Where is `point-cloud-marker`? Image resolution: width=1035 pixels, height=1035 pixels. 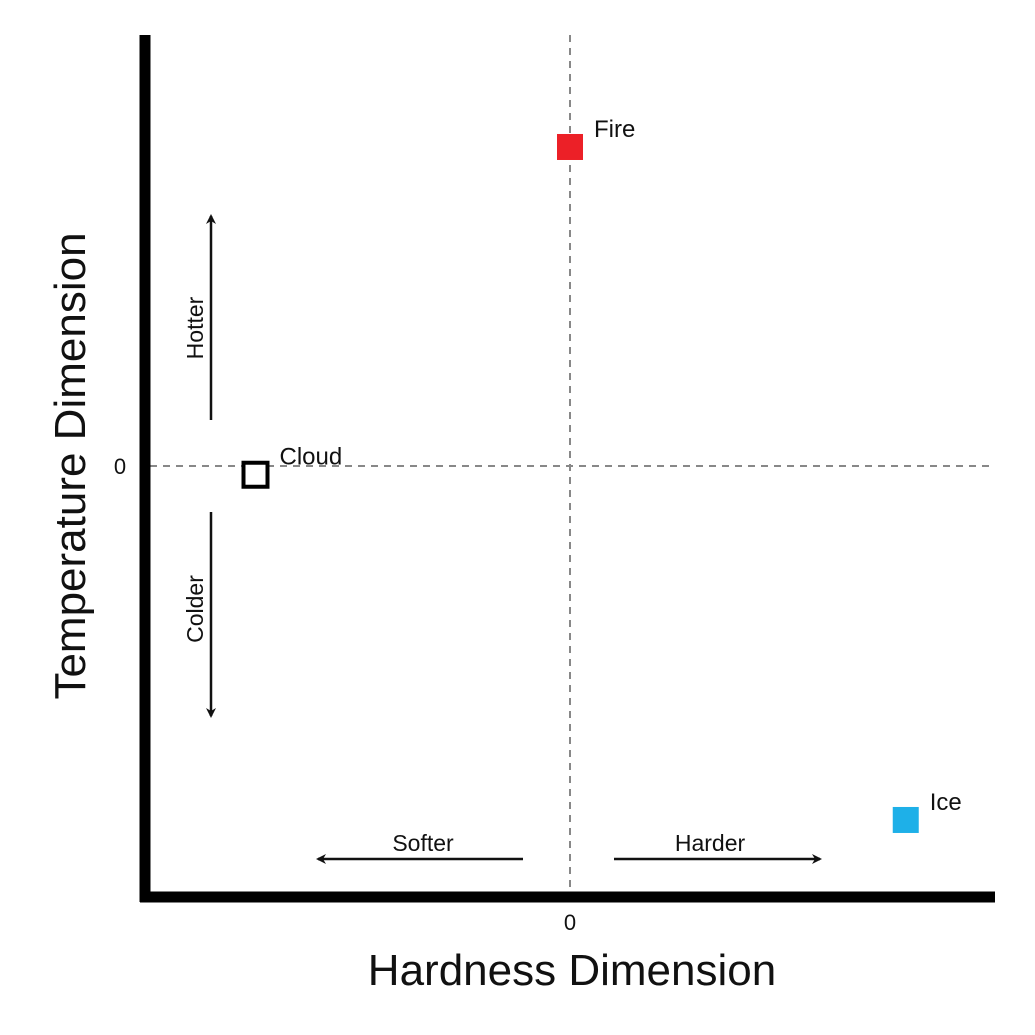
point-cloud-marker is located at coordinates (255, 474).